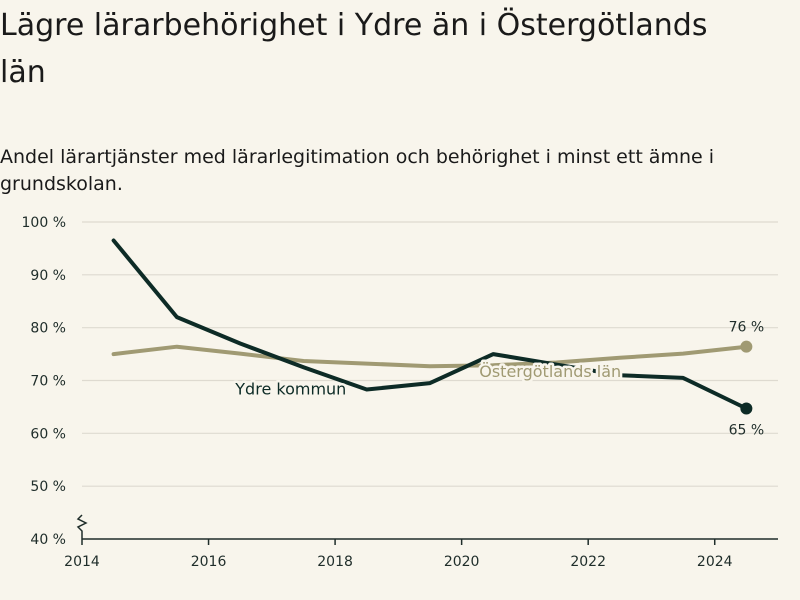 The image size is (800, 600). I want to click on axis-break-icon, so click(82, 526).